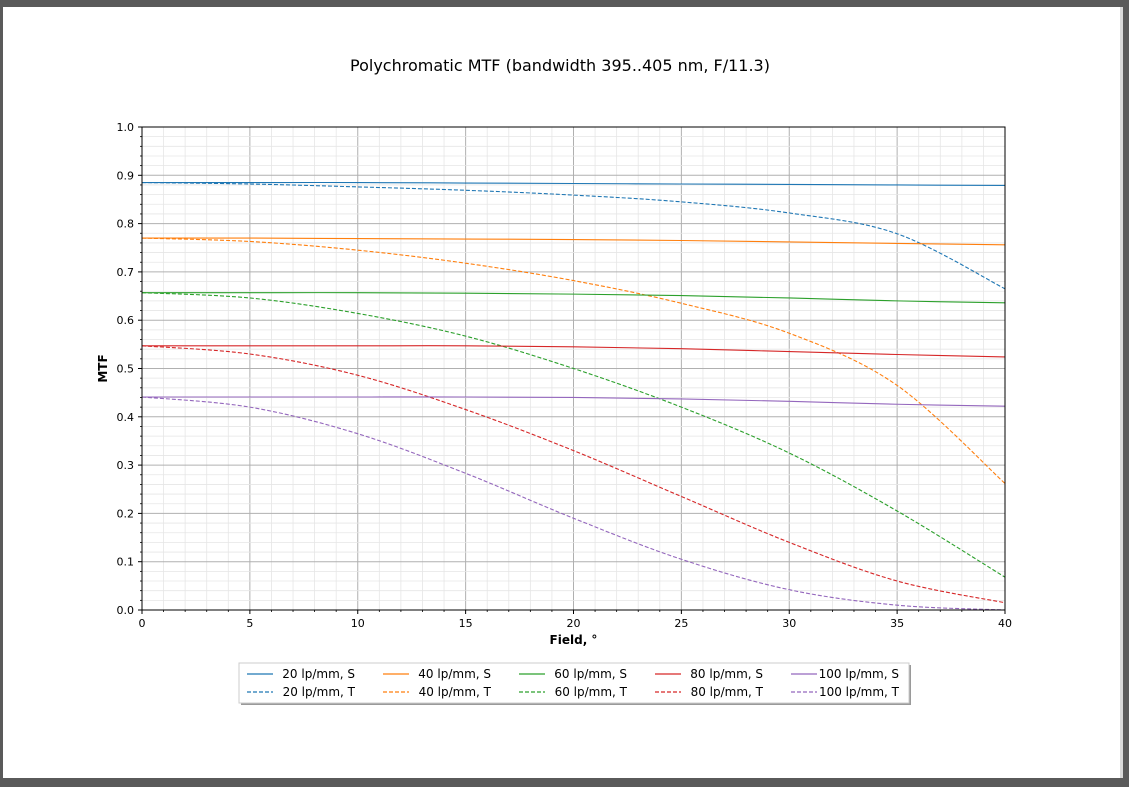 The height and width of the screenshot is (787, 1129). What do you see at coordinates (591, 692) in the screenshot?
I see `legend-label-5: 60 lp/mm, T` at bounding box center [591, 692].